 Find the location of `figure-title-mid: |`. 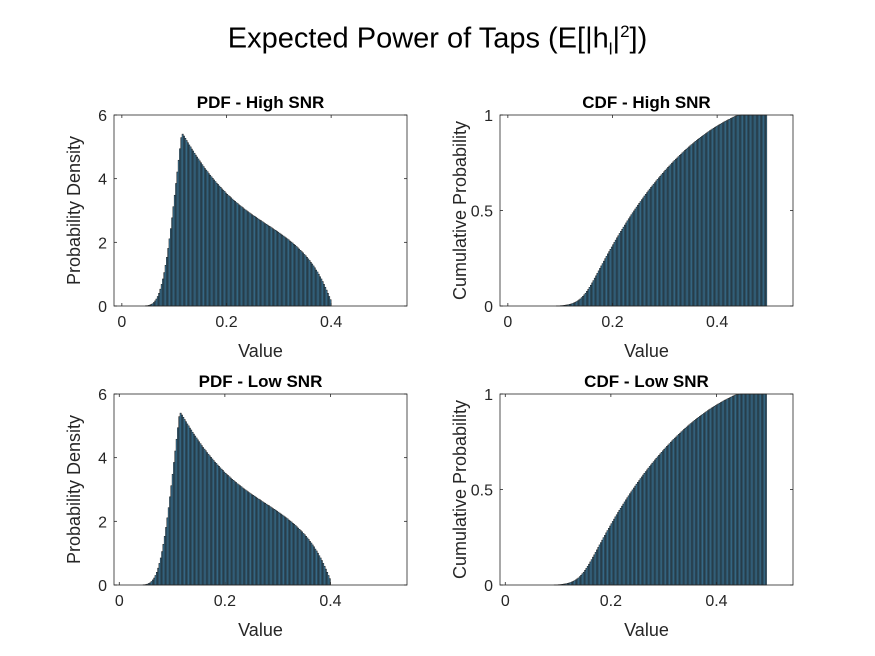

figure-title-mid: | is located at coordinates (616, 38).